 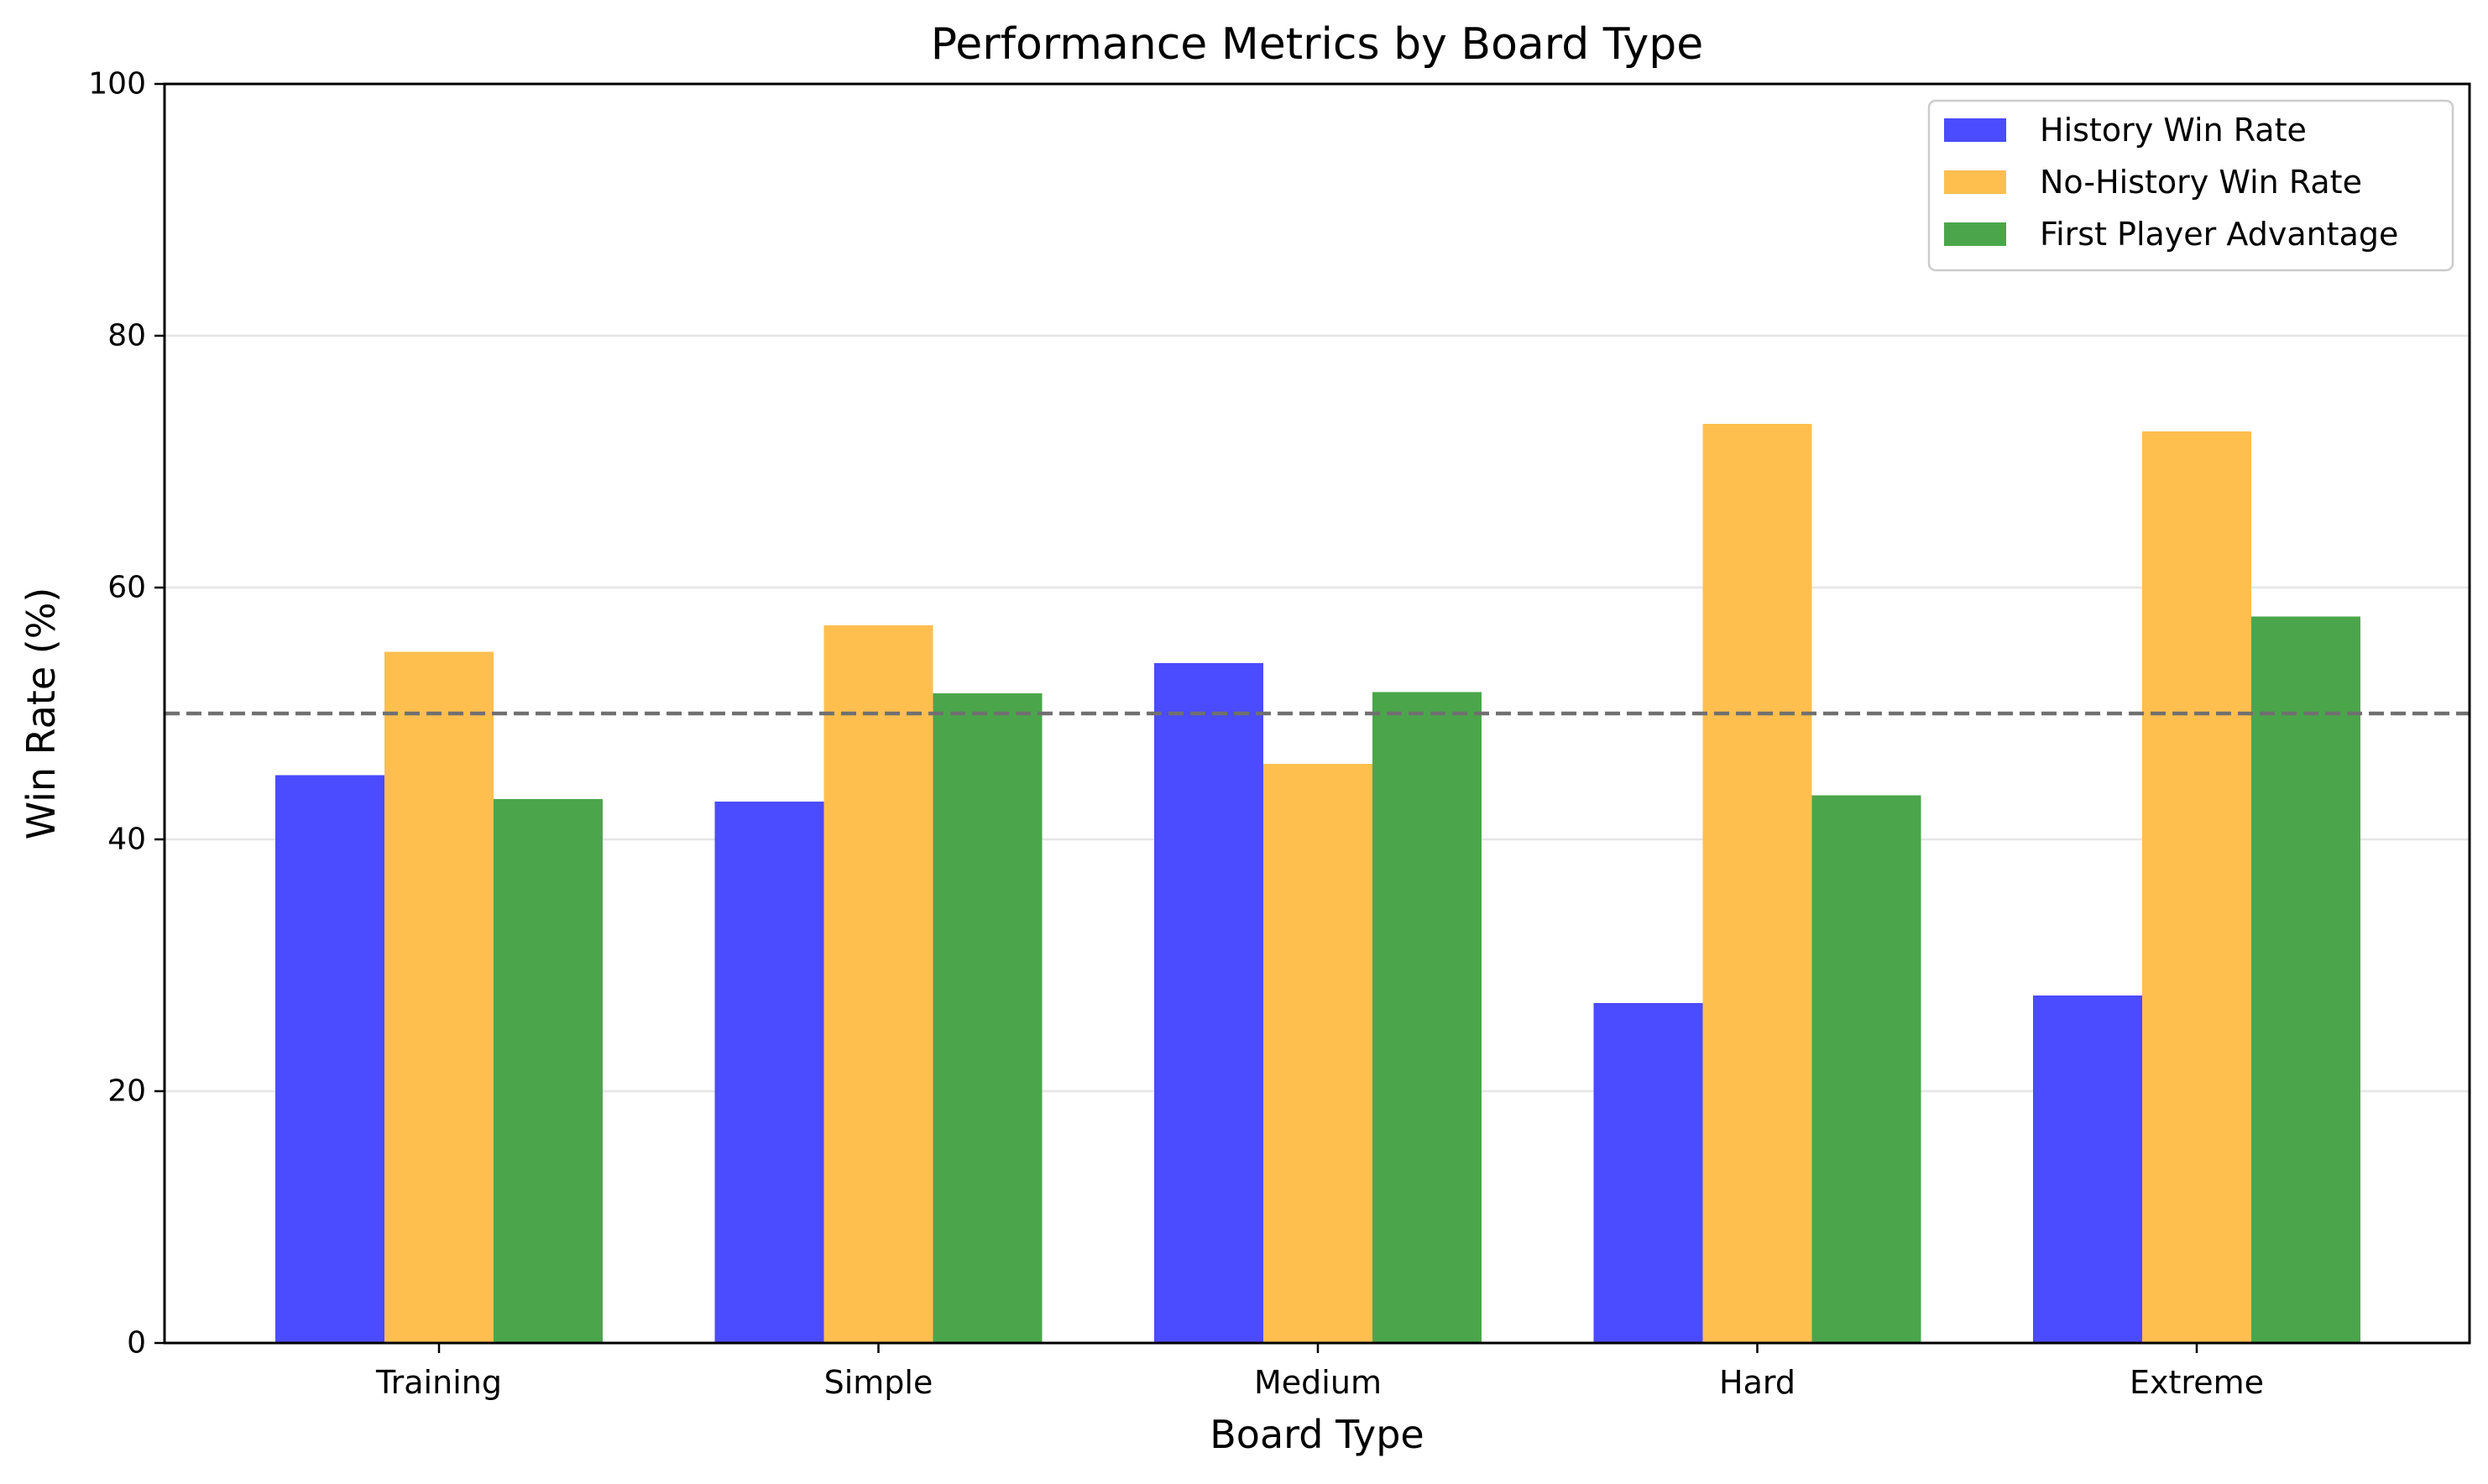 I want to click on bar-first-player-advantage-training, so click(x=548, y=1071).